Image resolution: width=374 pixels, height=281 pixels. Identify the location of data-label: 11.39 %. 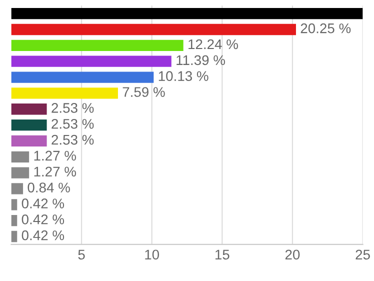
(201, 60).